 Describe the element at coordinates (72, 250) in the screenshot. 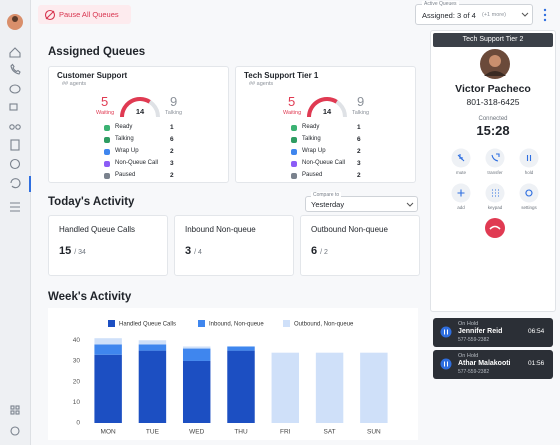

I see `activity-figures: 15/ 34` at that location.